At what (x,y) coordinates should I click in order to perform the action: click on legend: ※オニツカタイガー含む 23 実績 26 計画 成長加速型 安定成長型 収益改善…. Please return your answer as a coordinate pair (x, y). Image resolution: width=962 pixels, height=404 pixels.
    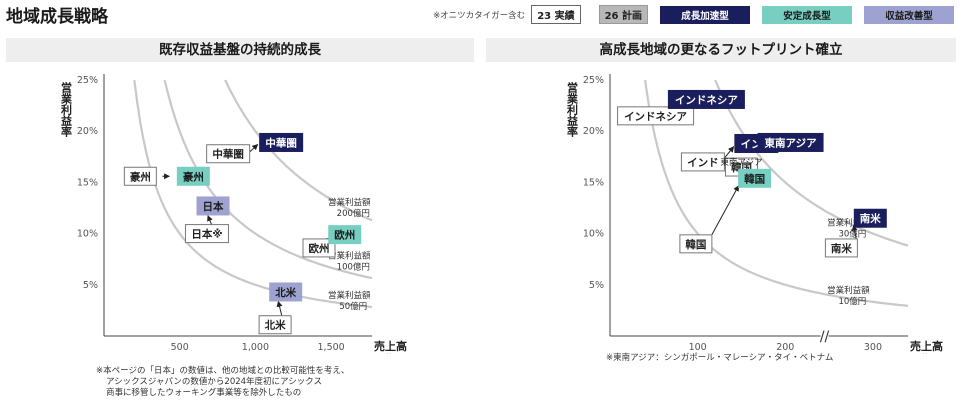
    Looking at the image, I should click on (693, 14).